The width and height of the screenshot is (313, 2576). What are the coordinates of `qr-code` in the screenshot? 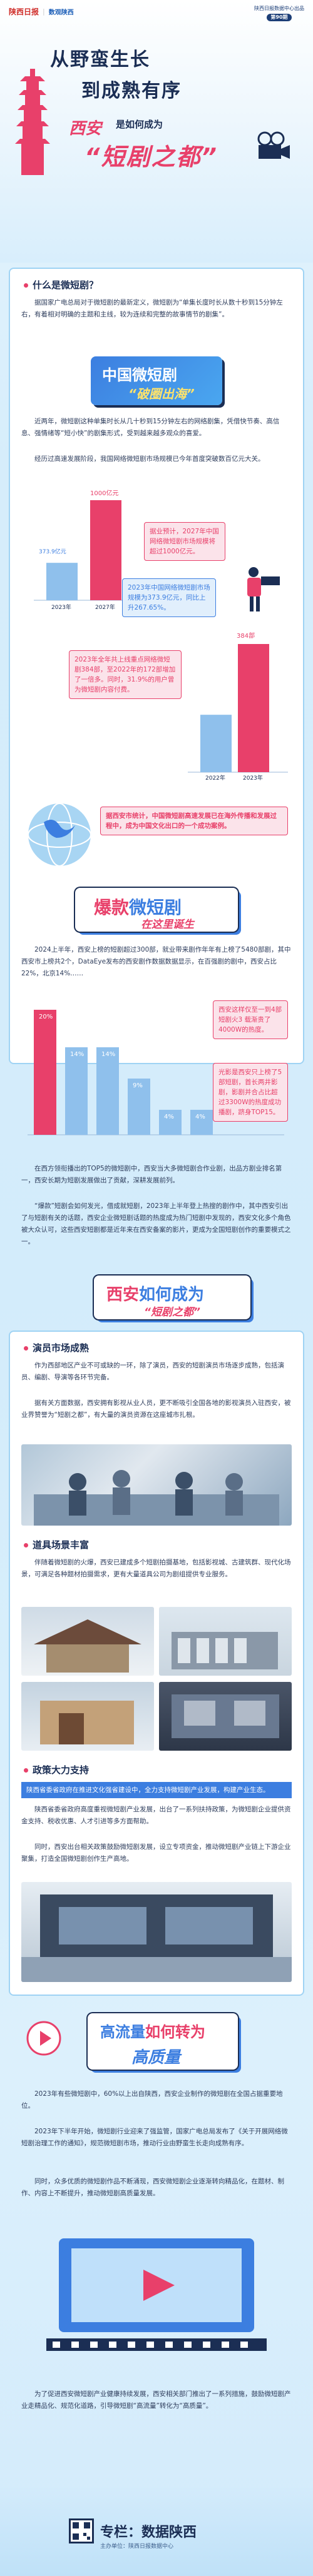 It's located at (81, 2530).